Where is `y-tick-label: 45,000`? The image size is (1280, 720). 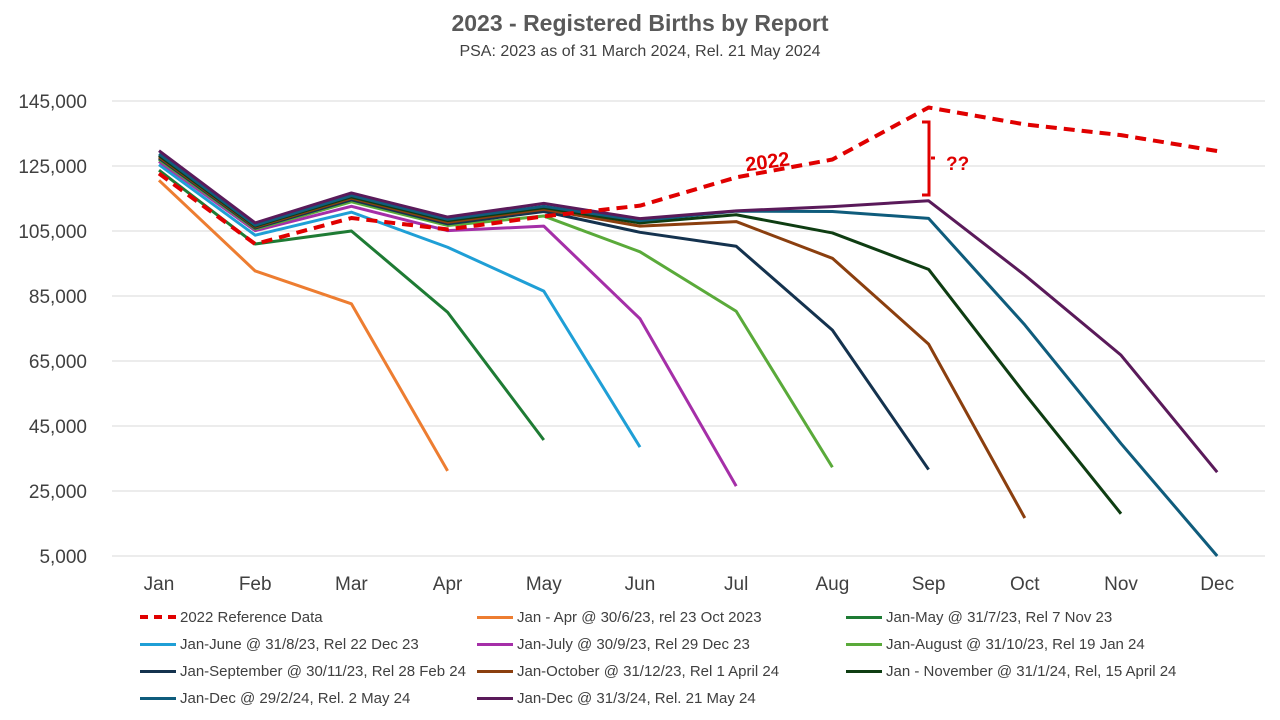 y-tick-label: 45,000 is located at coordinates (58, 427).